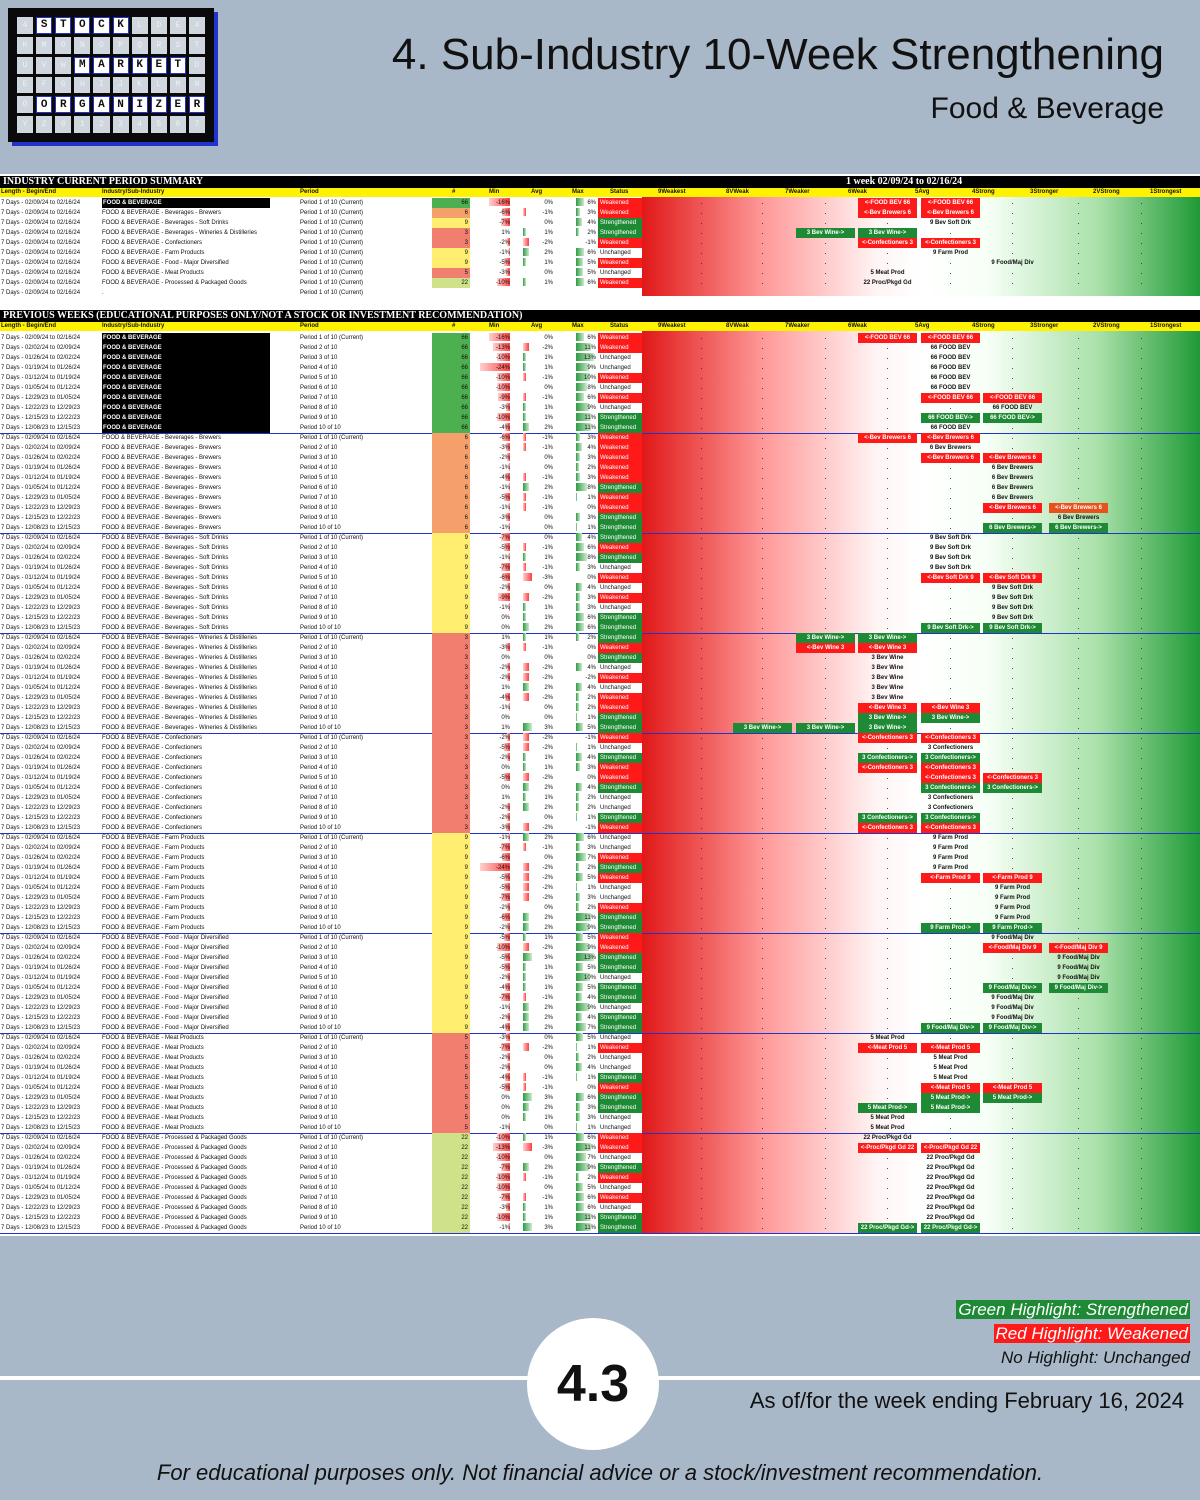 This screenshot has width=1200, height=1500. I want to click on avg-value: 0%, so click(548, 338).